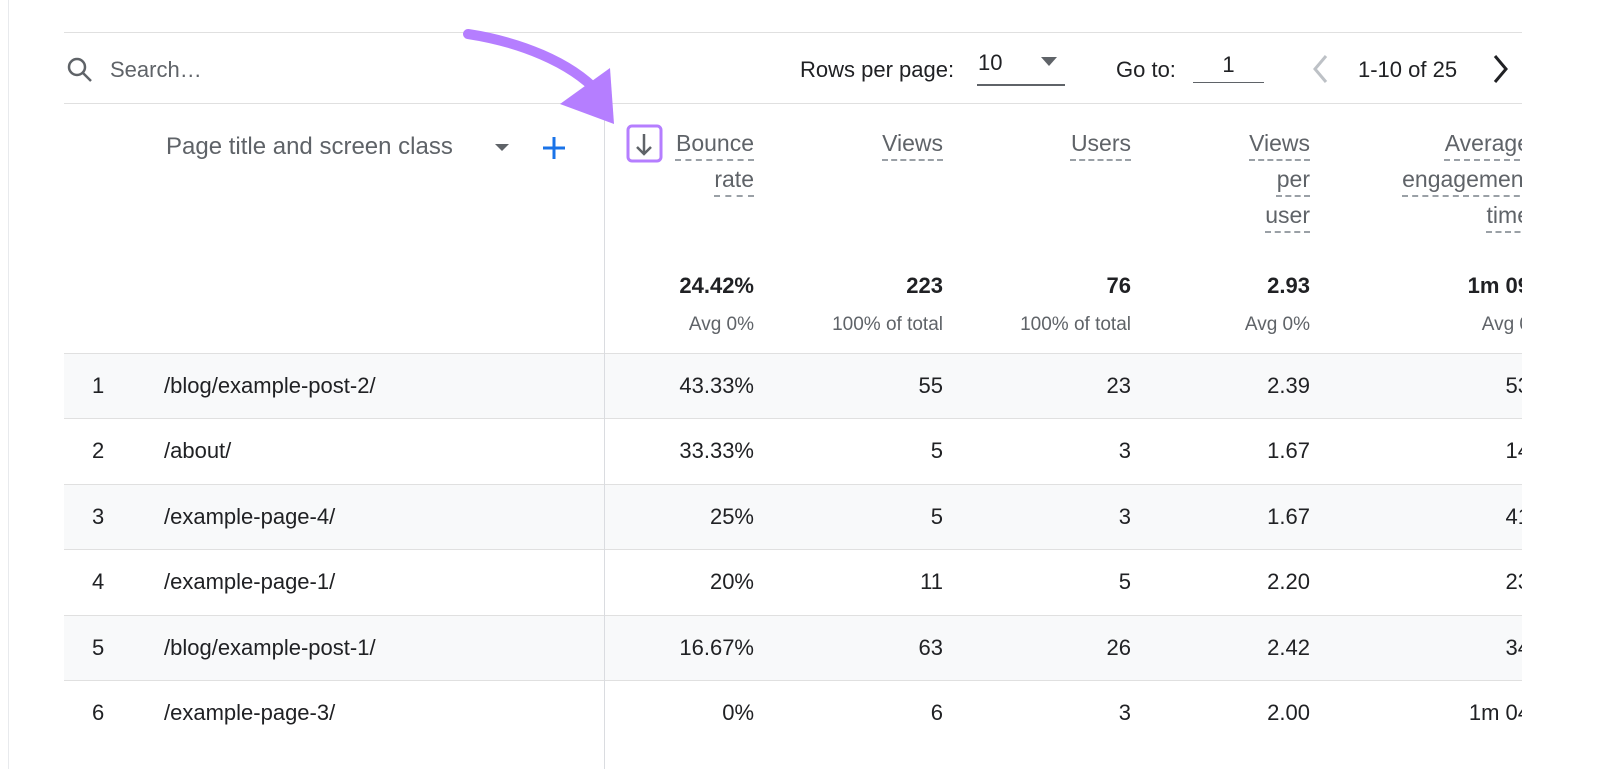 This screenshot has height=769, width=1600. What do you see at coordinates (1146, 69) in the screenshot?
I see `go-to-label: Go to:` at bounding box center [1146, 69].